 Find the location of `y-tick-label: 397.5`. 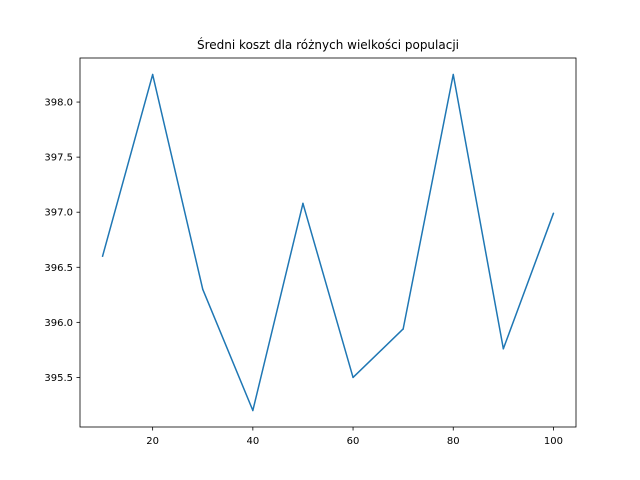

y-tick-label: 397.5 is located at coordinates (58, 158).